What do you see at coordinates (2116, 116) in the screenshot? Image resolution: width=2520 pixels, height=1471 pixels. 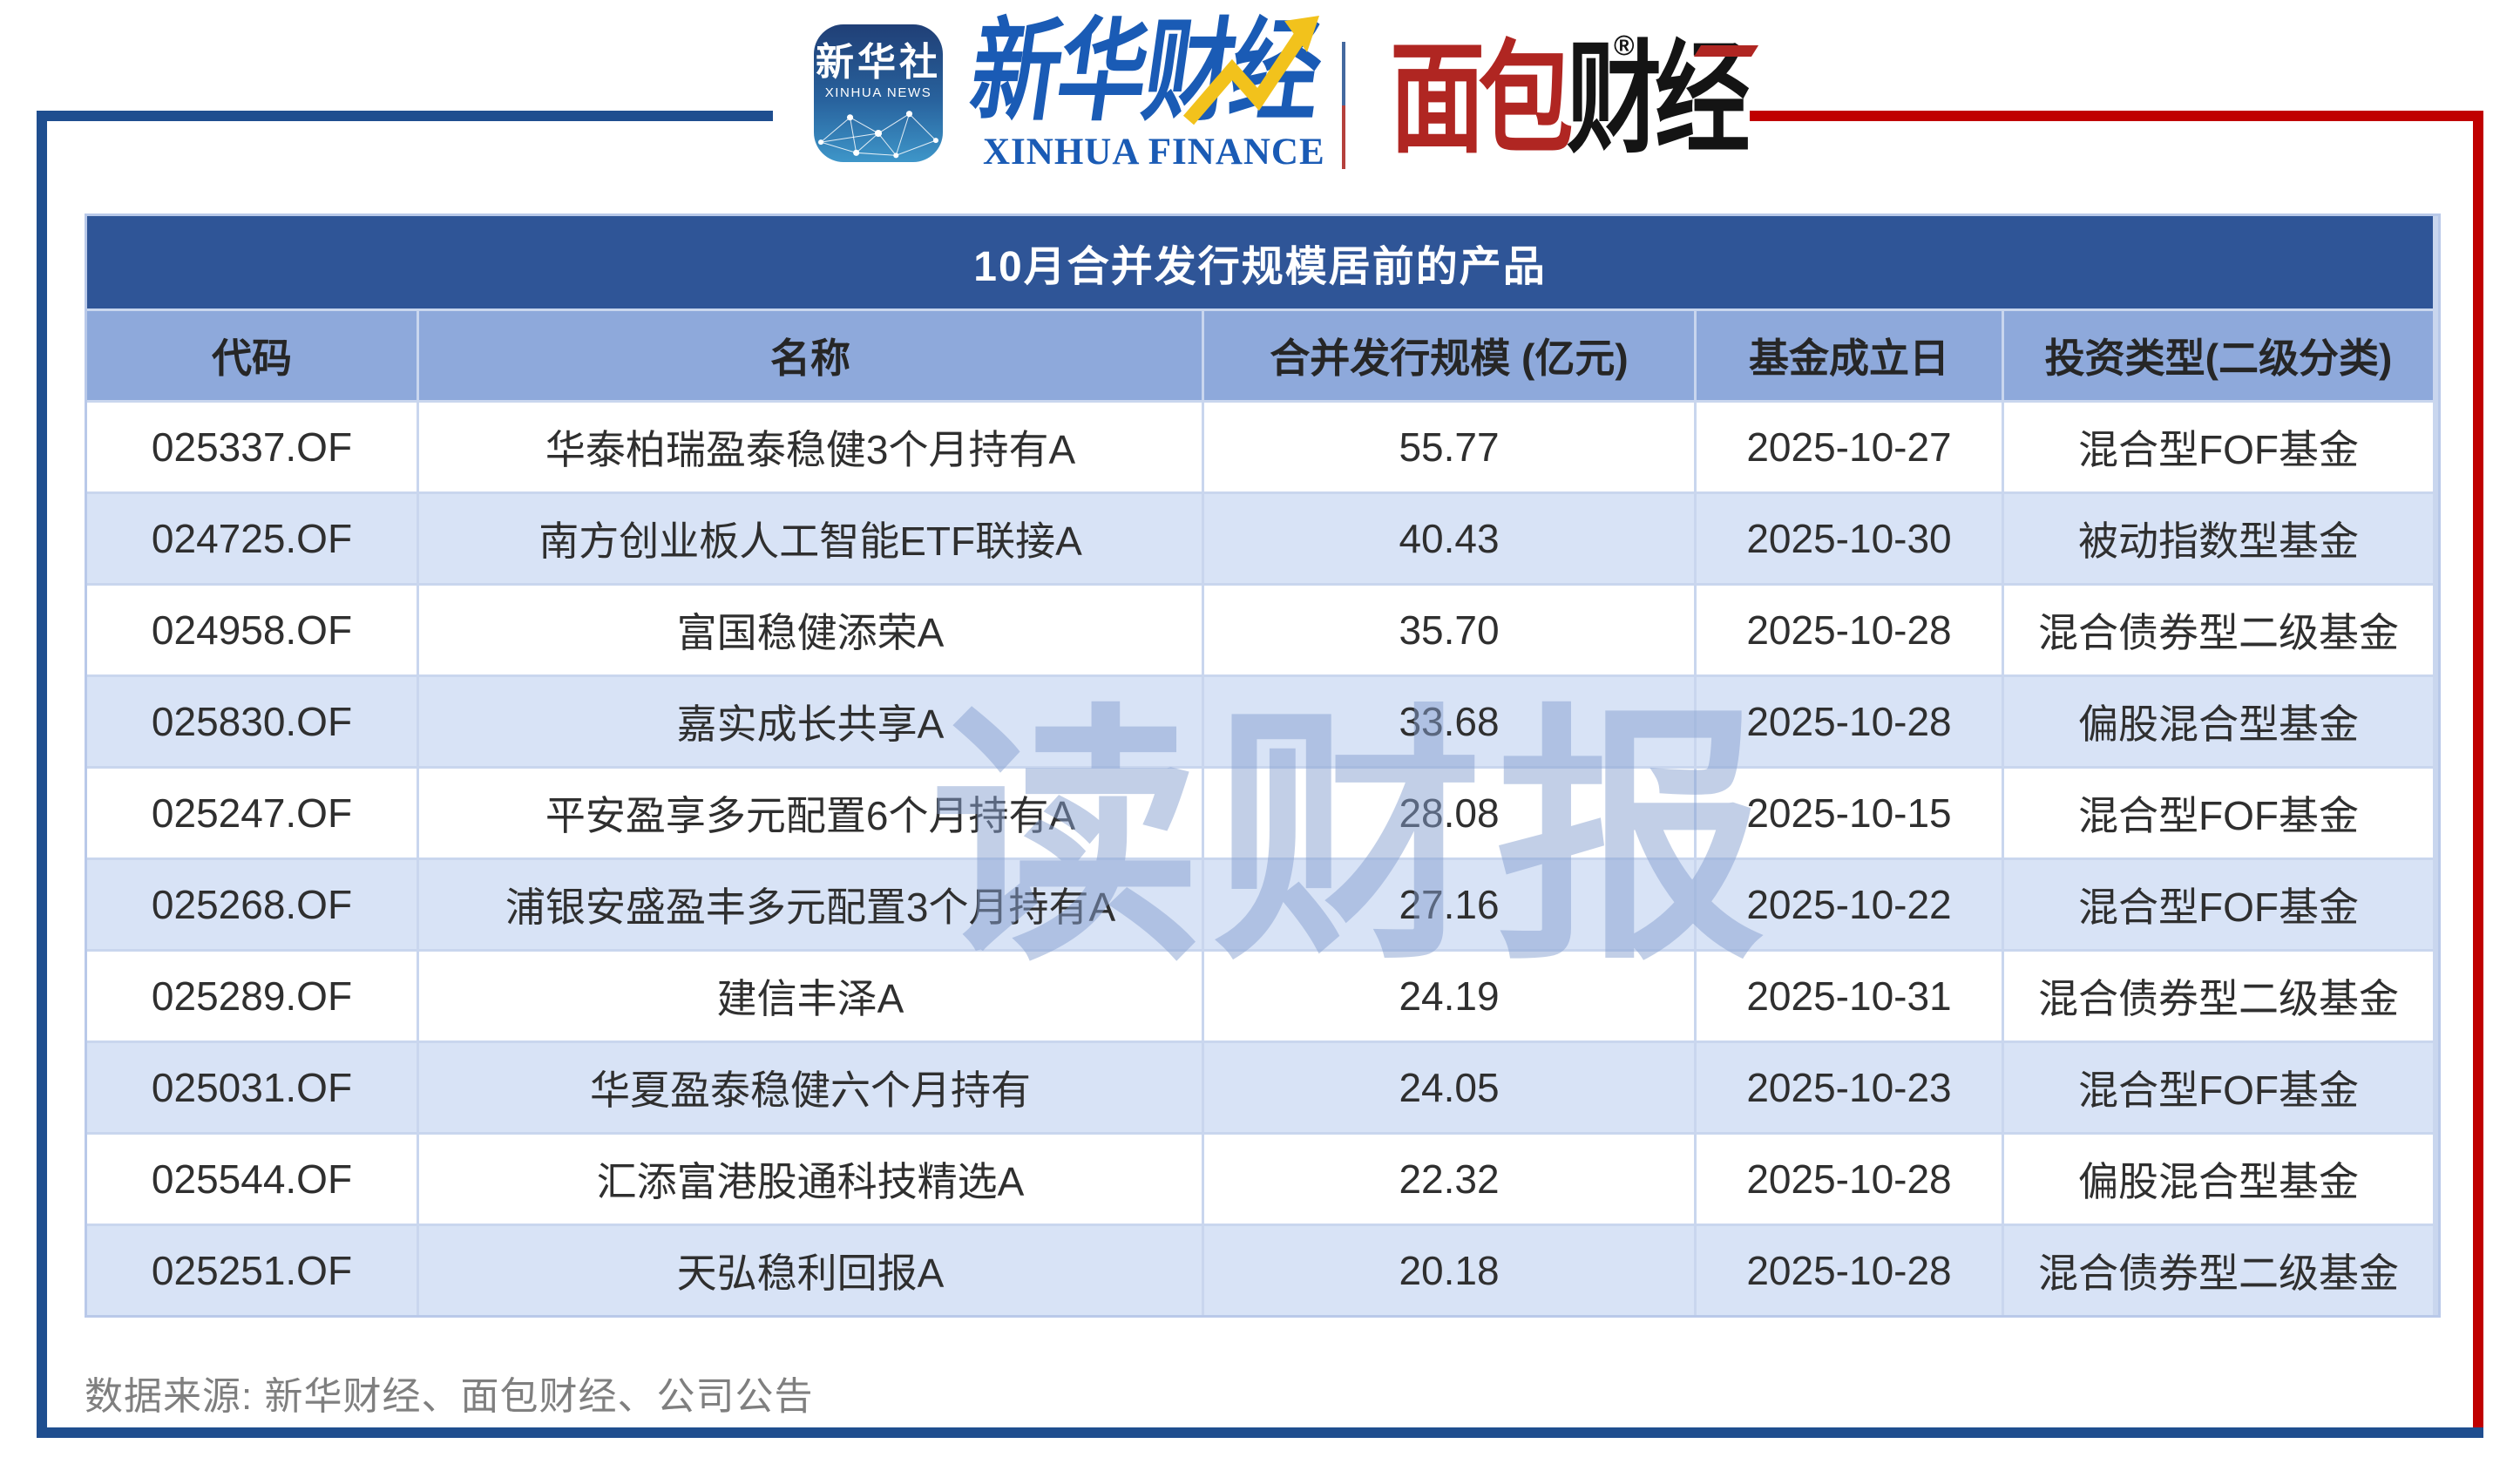 I see `frame-top-right-line` at bounding box center [2116, 116].